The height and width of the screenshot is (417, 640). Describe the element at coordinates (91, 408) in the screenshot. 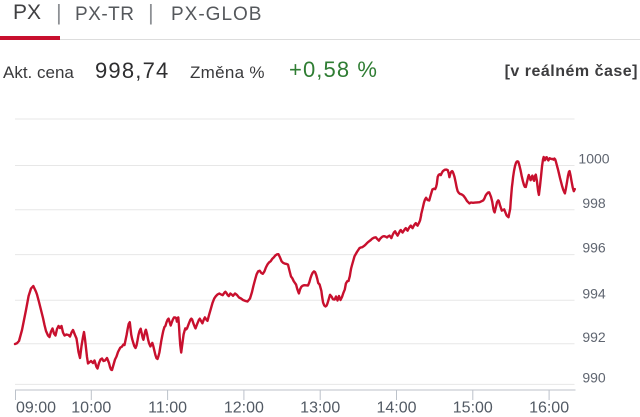

I see `svg-text: 10:00` at that location.